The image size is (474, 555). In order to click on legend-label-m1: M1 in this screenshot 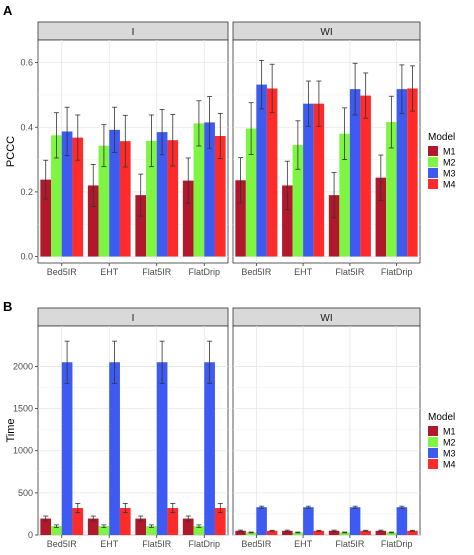, I will do `click(449, 432)`.